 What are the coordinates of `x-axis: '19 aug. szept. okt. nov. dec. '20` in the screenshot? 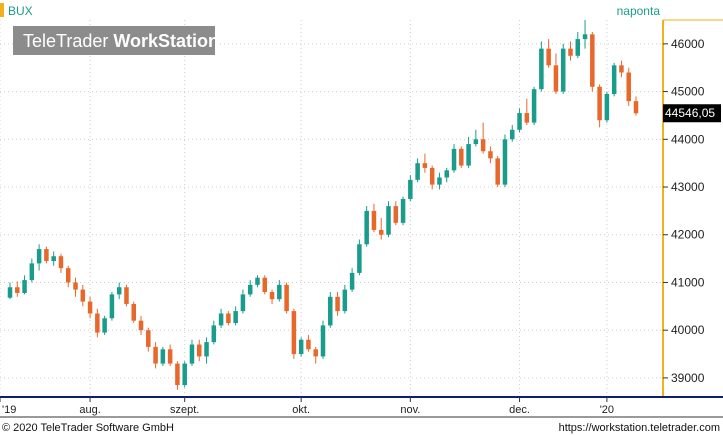 It's located at (307, 406).